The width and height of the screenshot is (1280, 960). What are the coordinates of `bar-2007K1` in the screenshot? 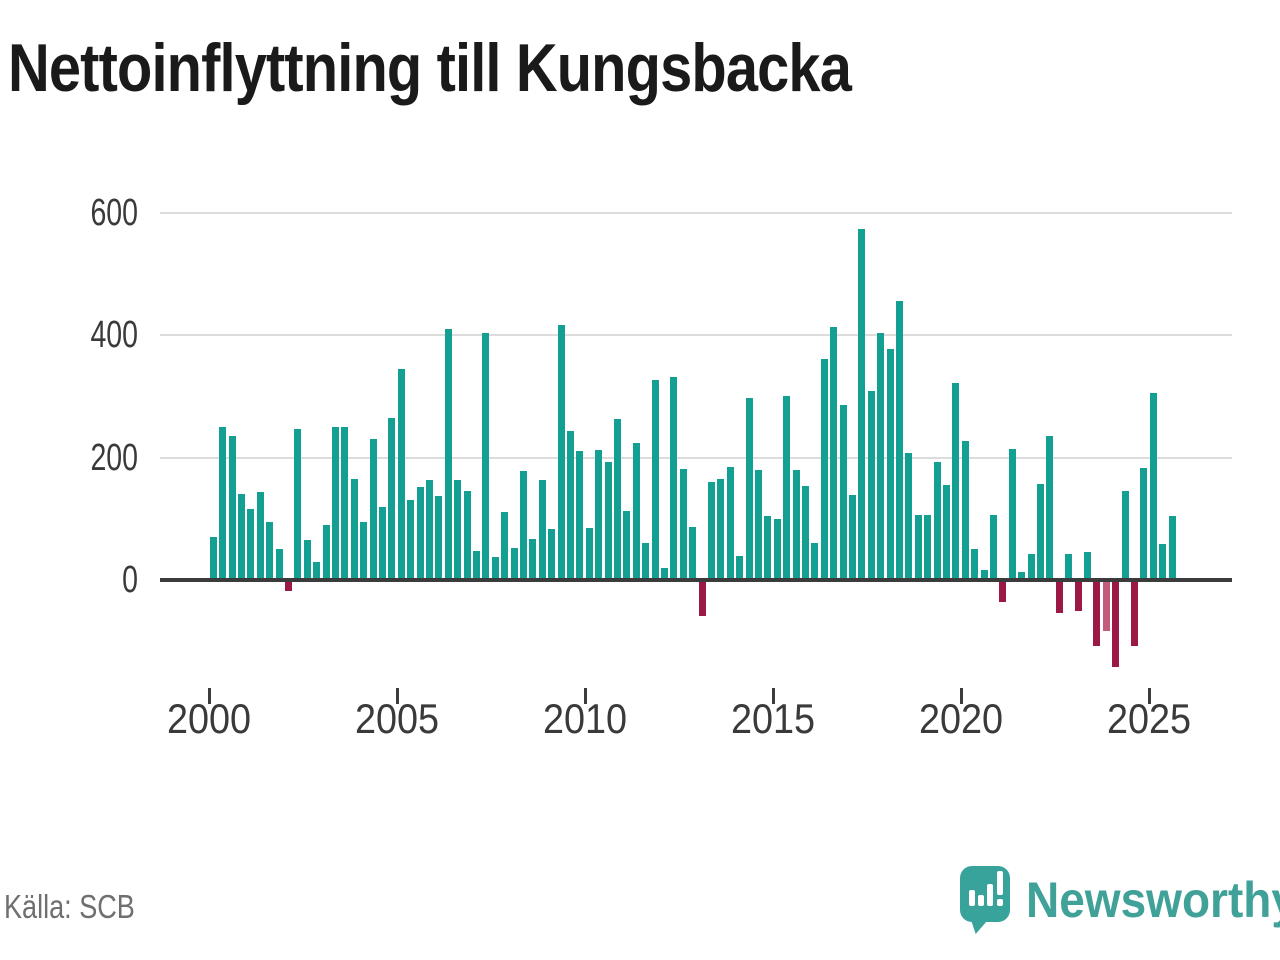 It's located at (476, 565).